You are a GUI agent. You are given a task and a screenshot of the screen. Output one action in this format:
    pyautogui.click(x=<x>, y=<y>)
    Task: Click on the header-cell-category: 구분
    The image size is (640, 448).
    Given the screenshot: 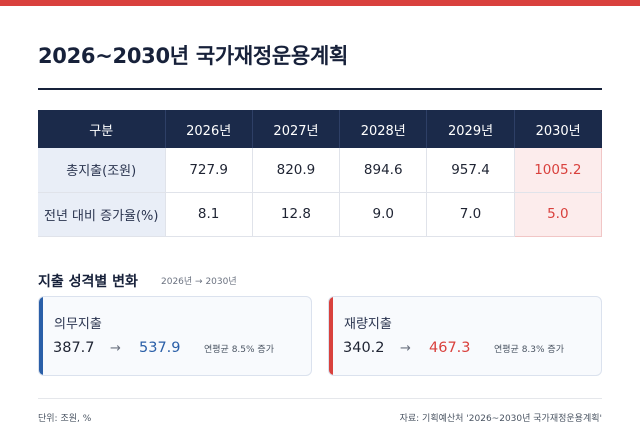 What is the action you would take?
    pyautogui.click(x=102, y=129)
    